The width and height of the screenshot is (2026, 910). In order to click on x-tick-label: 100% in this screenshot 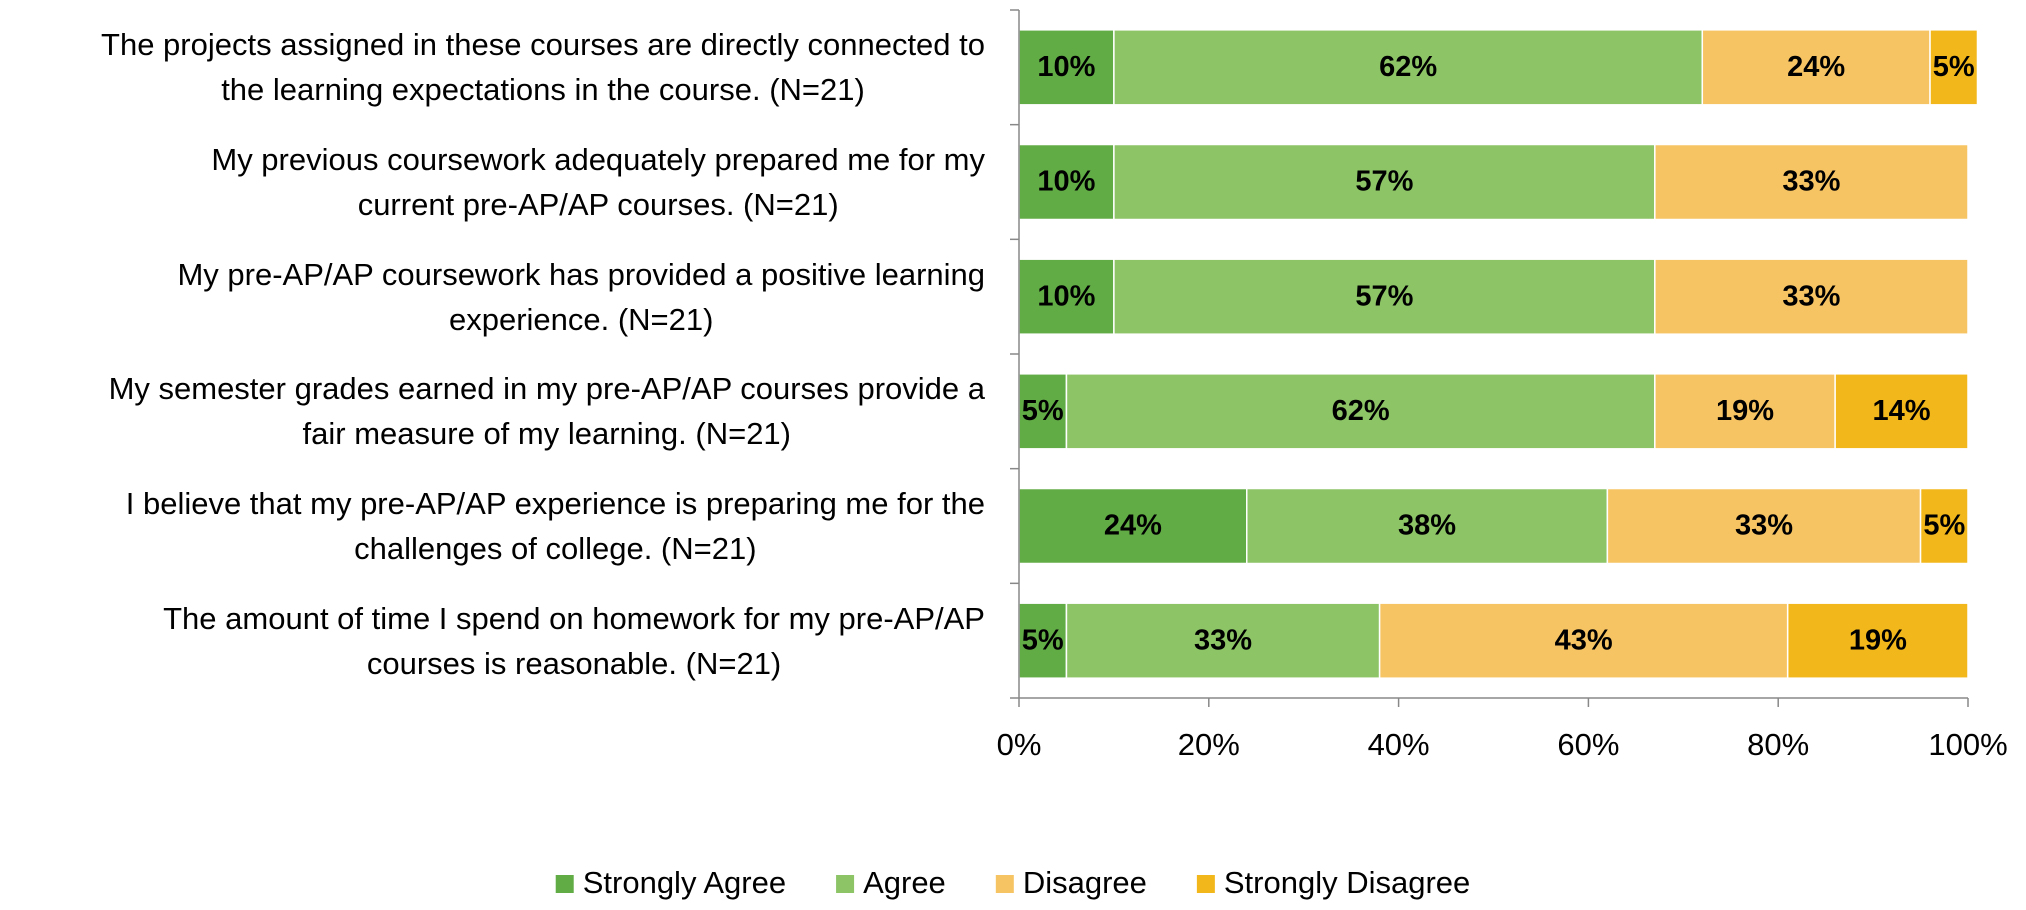, I will do `click(1967, 744)`.